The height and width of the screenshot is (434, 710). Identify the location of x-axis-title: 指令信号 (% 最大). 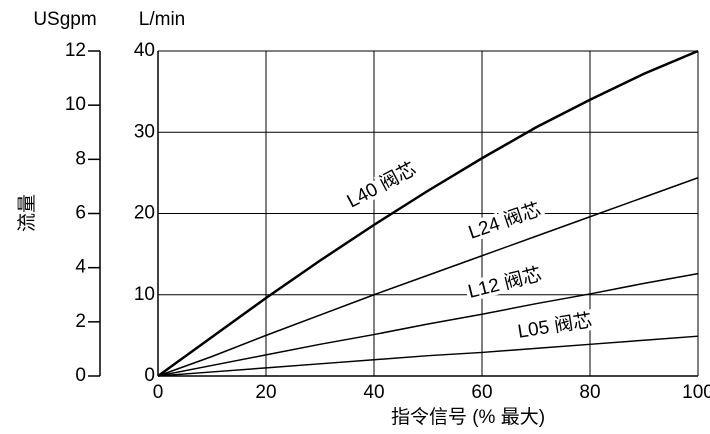
(468, 417).